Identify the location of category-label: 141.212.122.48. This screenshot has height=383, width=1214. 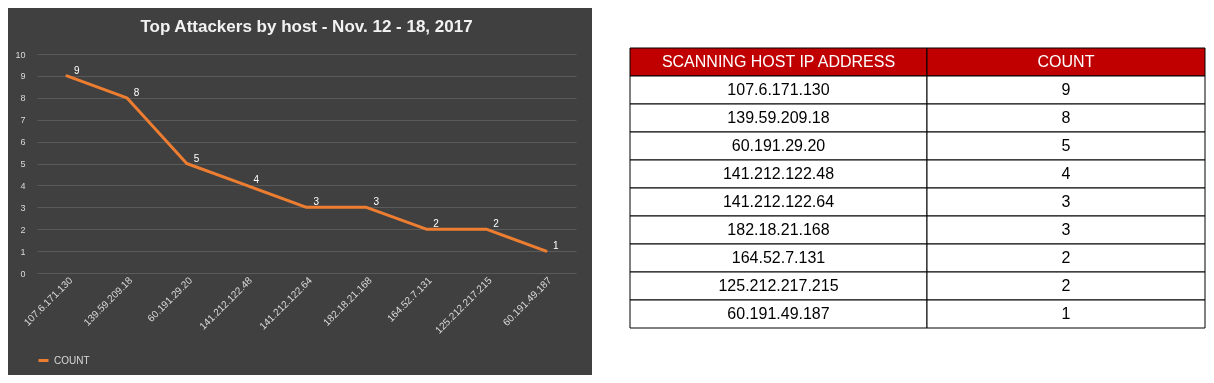
(778, 173).